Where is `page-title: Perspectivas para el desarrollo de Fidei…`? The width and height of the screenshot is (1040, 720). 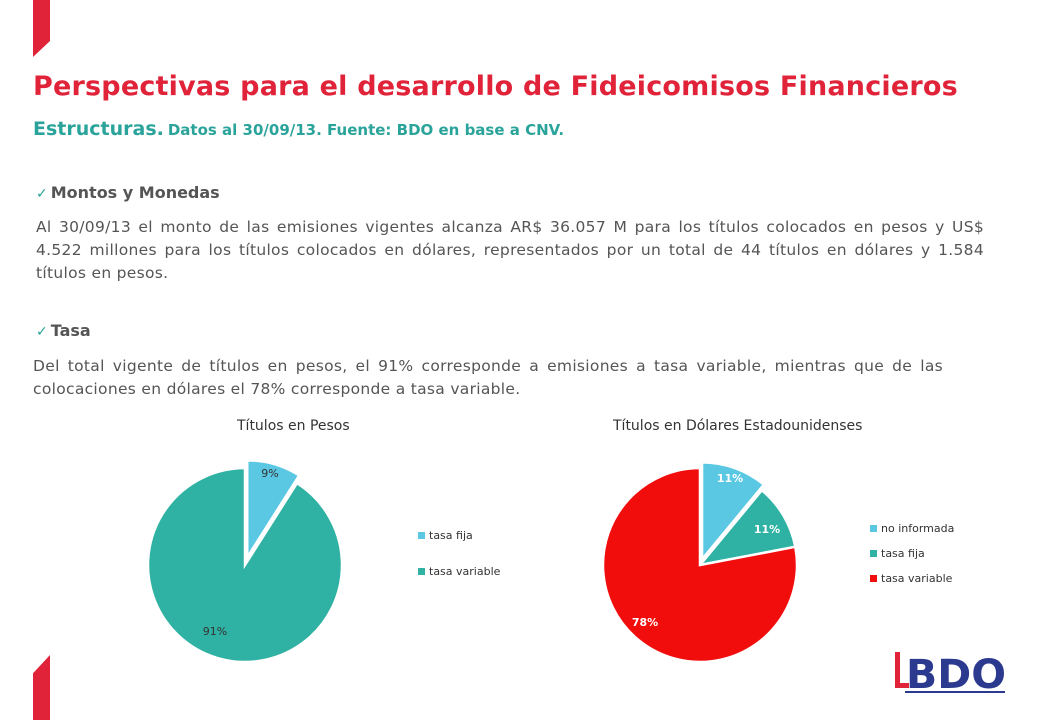 page-title: Perspectivas para el desarrollo de Fidei… is located at coordinates (495, 86).